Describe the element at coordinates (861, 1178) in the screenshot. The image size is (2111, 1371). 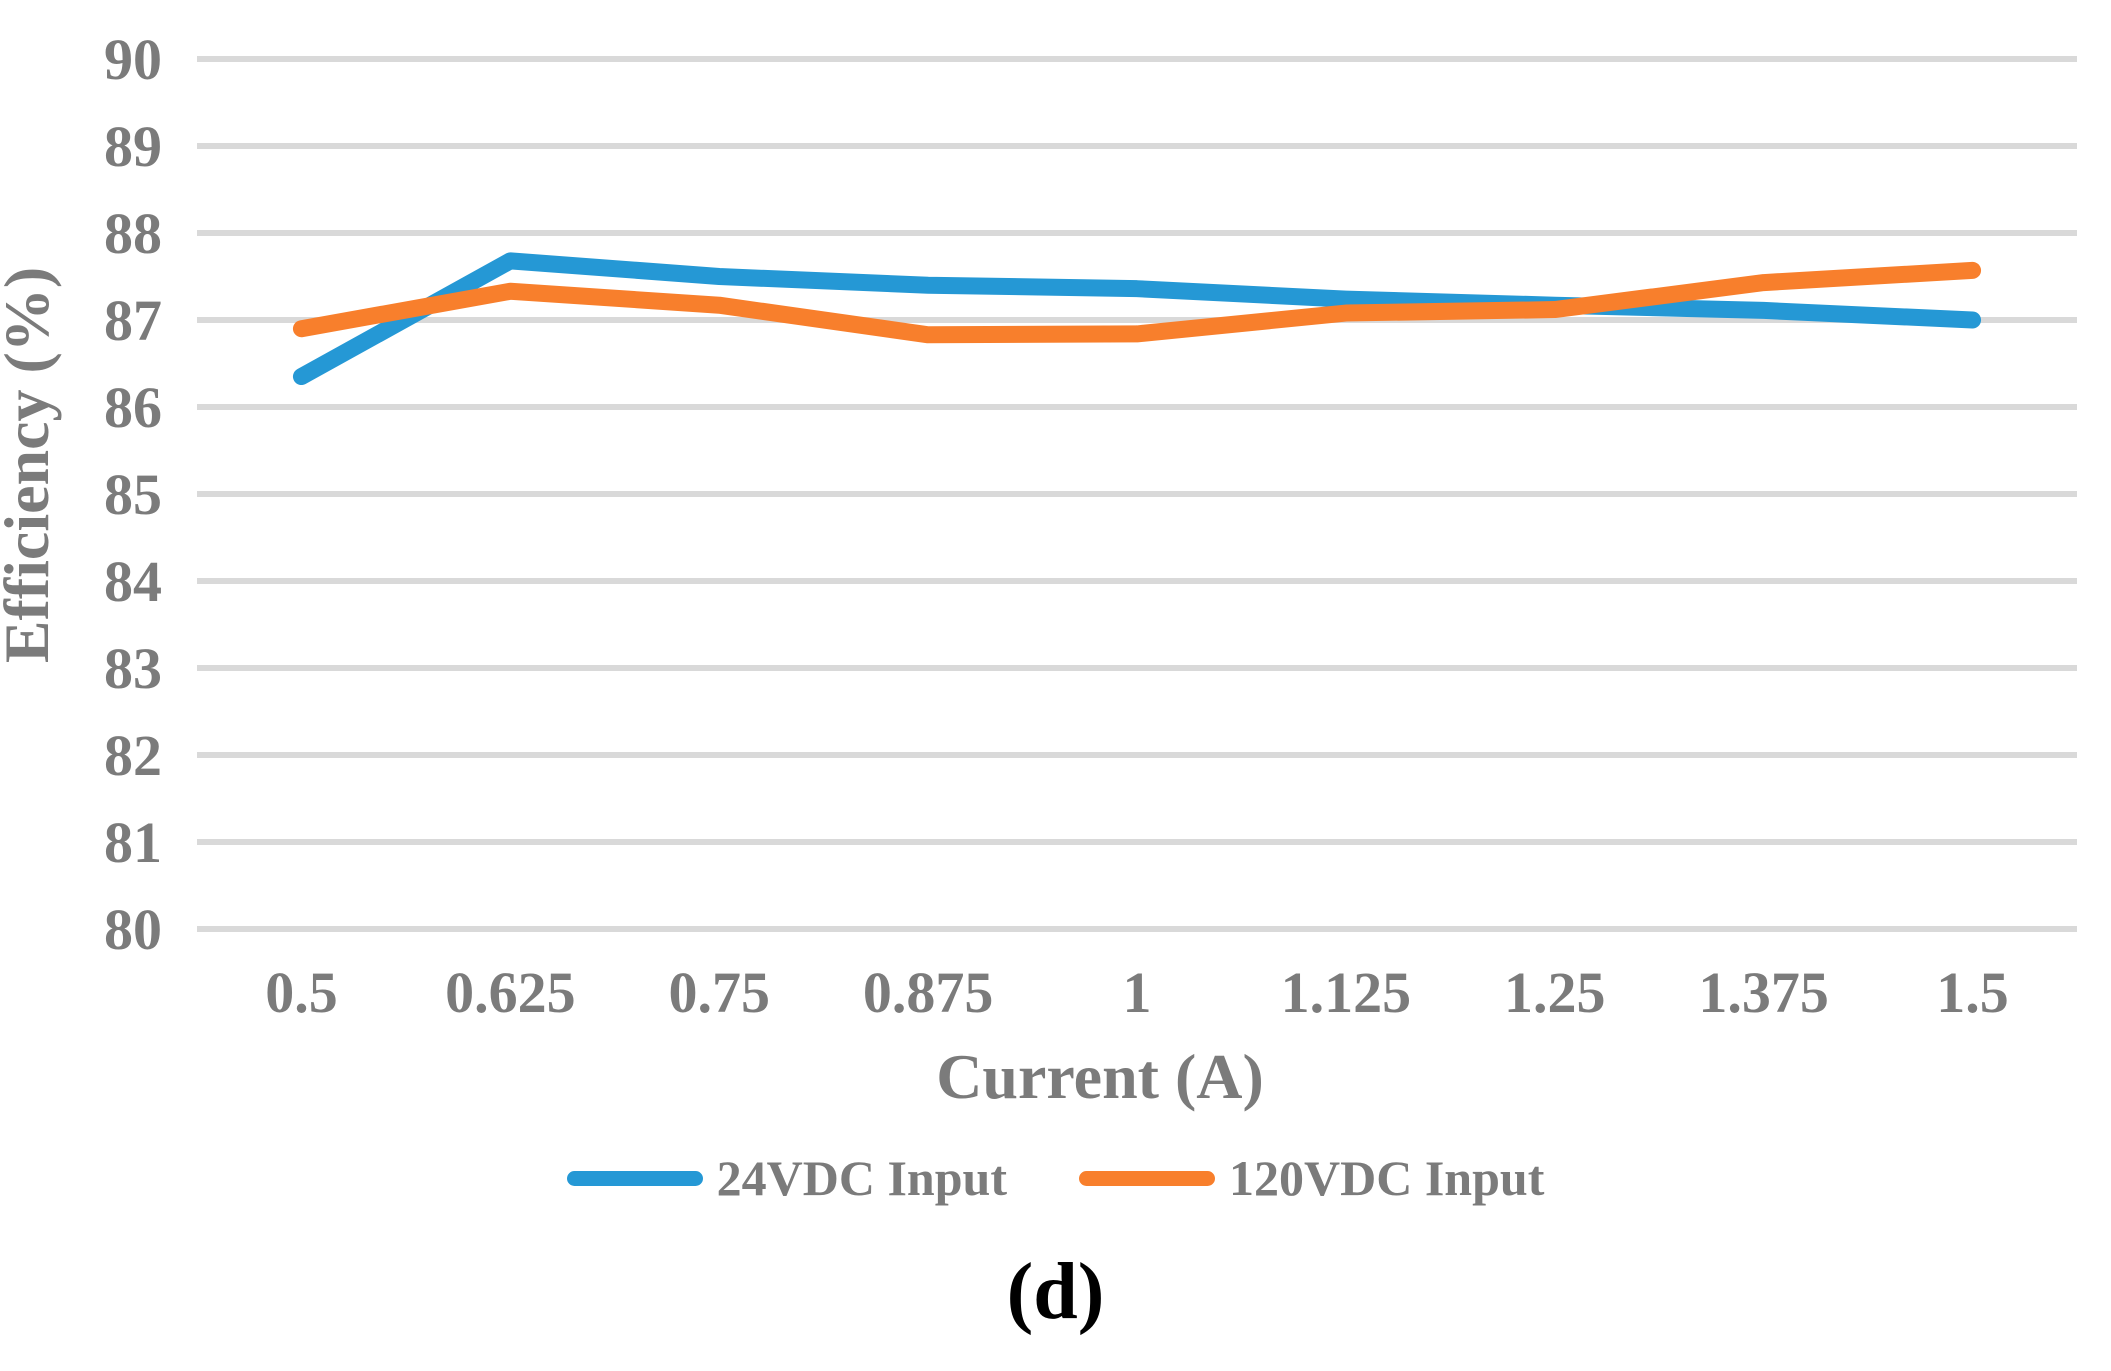
I see `legend-label-24vdc: 24VDC Input` at that location.